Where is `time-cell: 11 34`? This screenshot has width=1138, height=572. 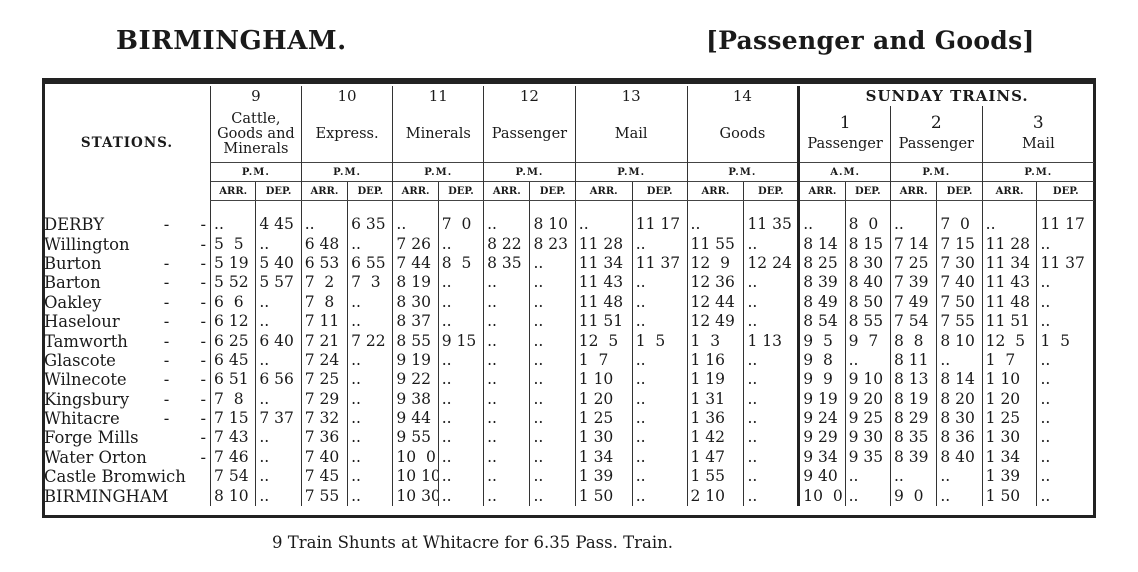 time-cell: 11 34 is located at coordinates (1009, 263).